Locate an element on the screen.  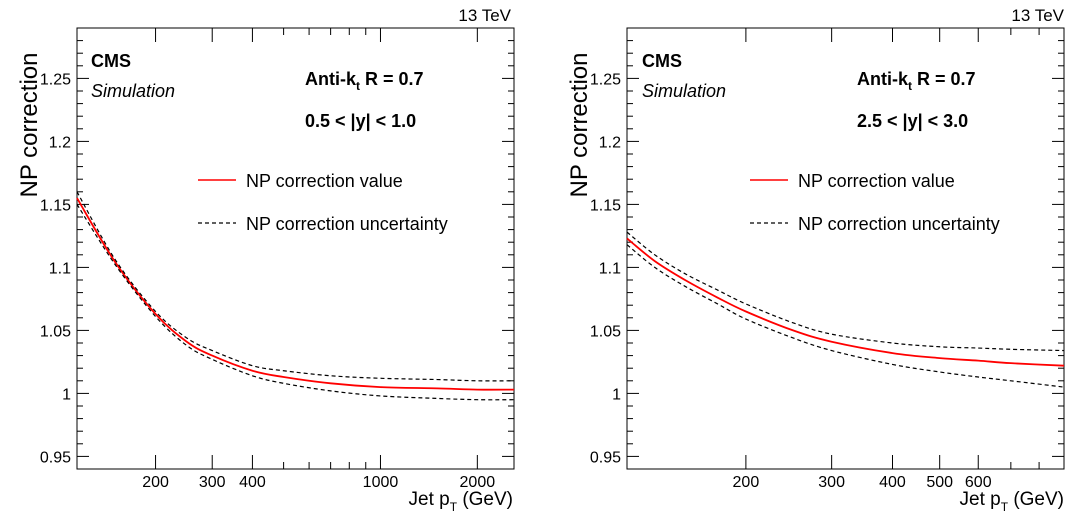
rapidity-label: 2.5 < |y| < 3.0 is located at coordinates (912, 121).